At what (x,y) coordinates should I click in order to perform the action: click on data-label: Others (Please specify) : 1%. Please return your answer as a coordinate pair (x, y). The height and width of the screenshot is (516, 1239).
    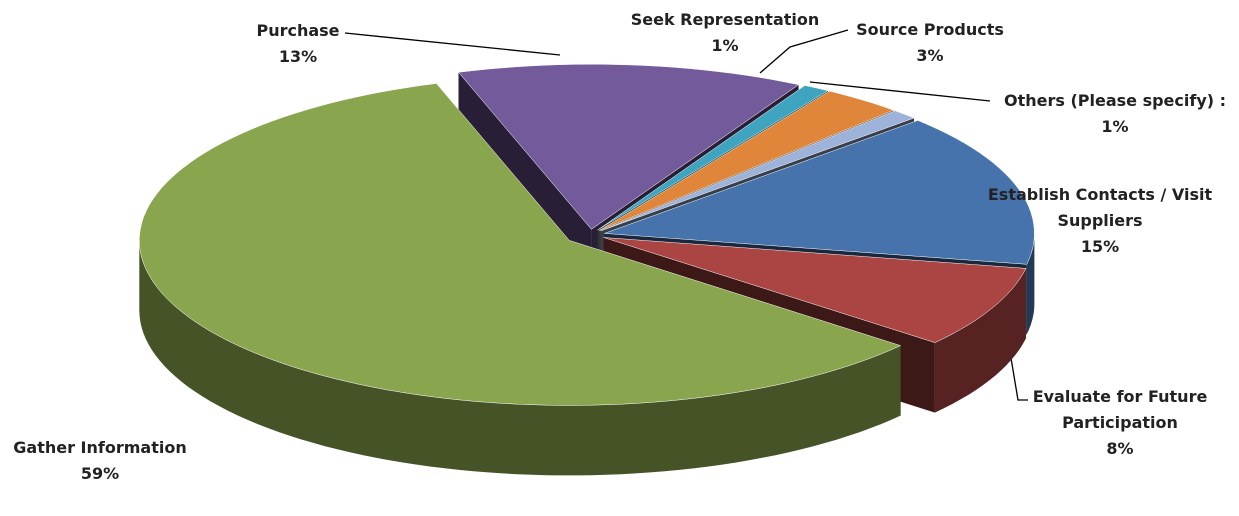
    Looking at the image, I should click on (1112, 114).